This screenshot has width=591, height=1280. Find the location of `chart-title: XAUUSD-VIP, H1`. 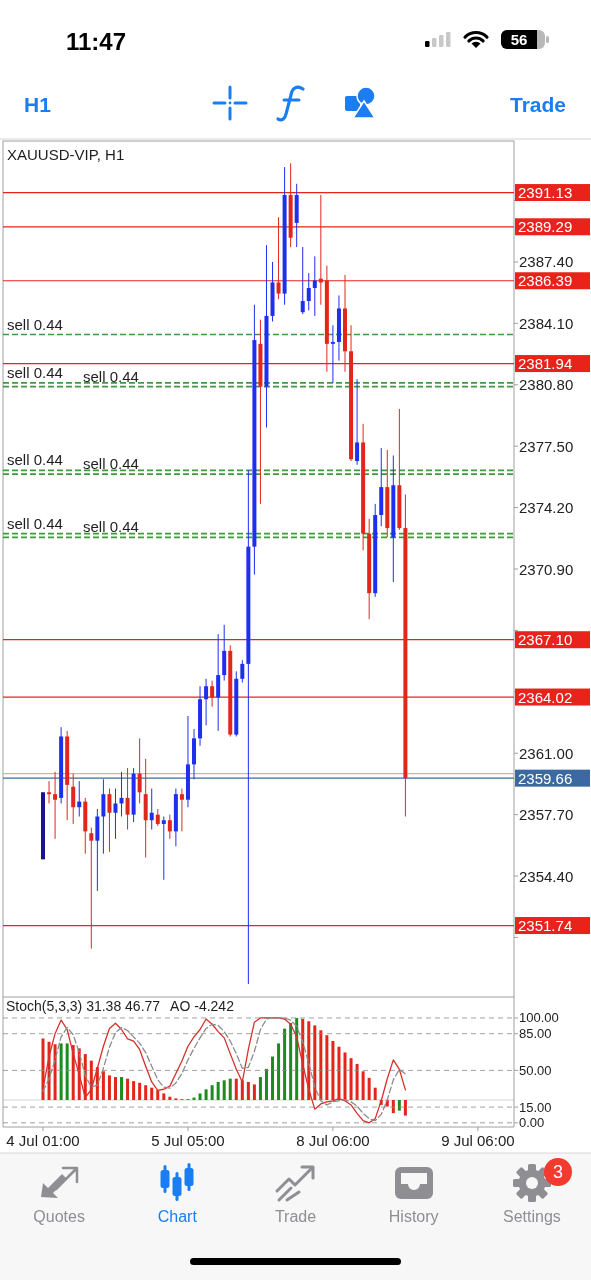

chart-title: XAUUSD-VIP, H1 is located at coordinates (66, 154).